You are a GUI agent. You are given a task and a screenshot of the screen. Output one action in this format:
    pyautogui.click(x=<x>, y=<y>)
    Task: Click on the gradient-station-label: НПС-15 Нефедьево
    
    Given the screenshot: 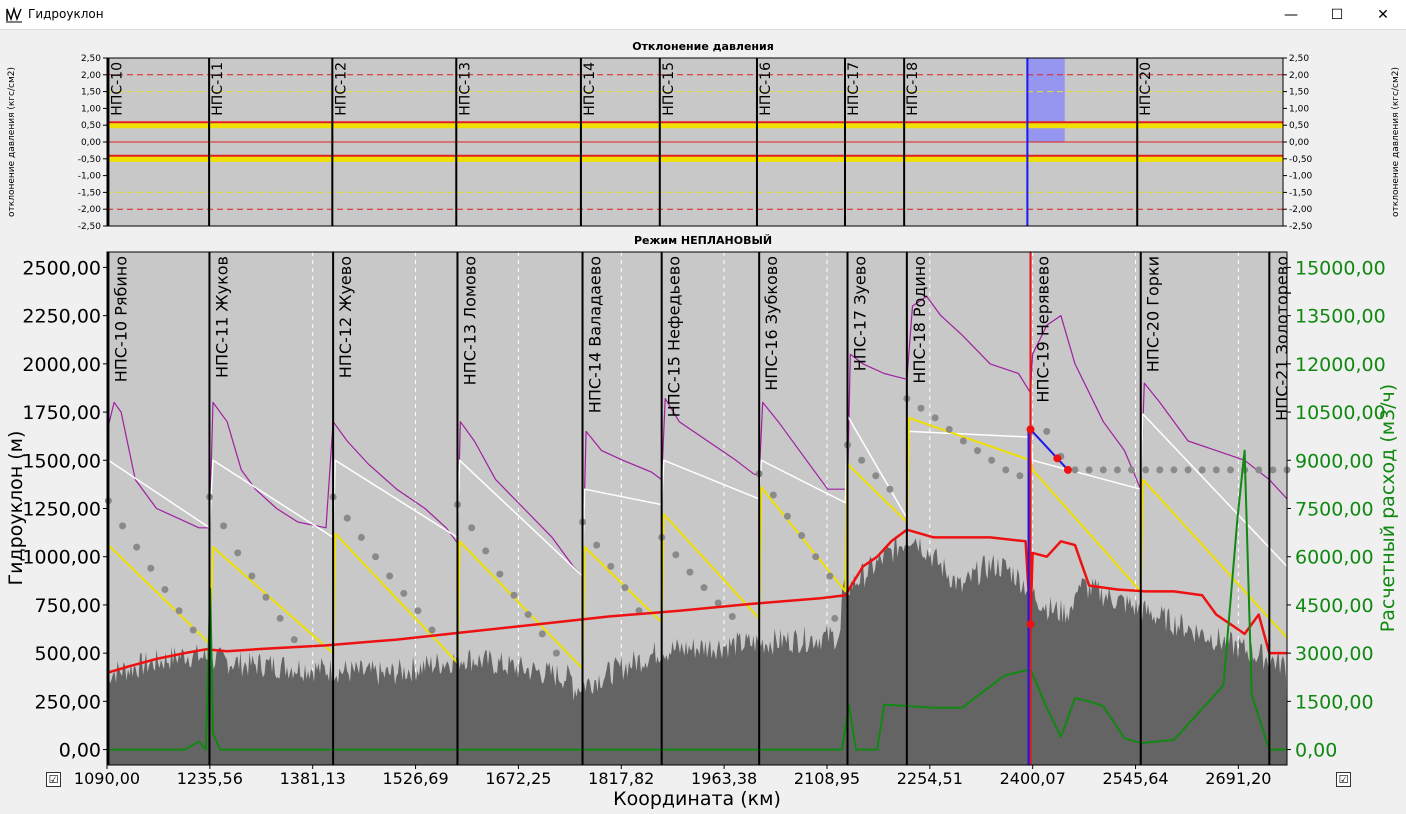 What is the action you would take?
    pyautogui.click(x=674, y=336)
    